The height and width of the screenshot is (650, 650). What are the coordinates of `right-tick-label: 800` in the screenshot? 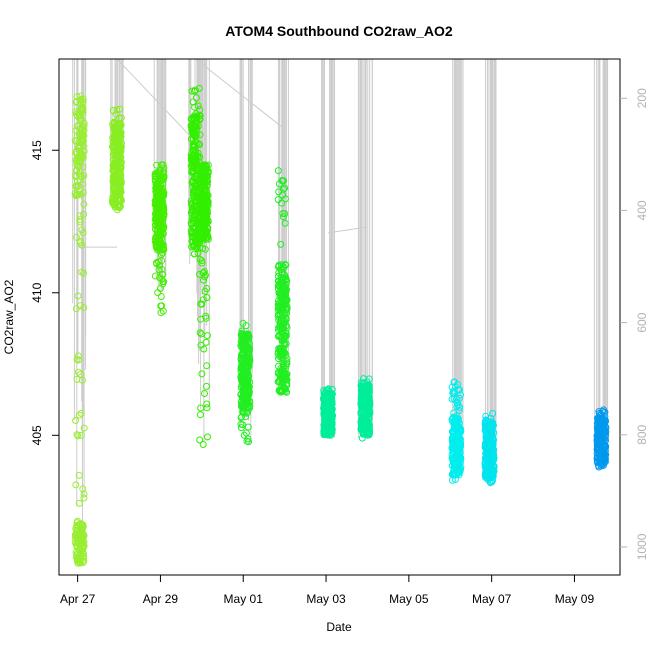 It's located at (642, 434).